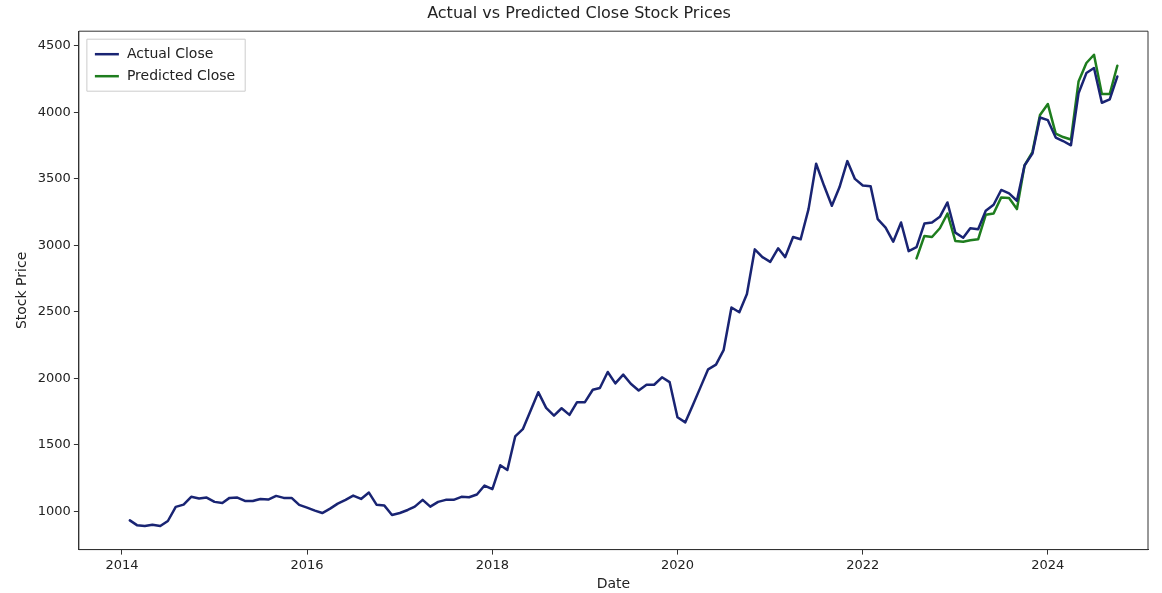  I want to click on y-tick-label: 4500, so click(54, 45).